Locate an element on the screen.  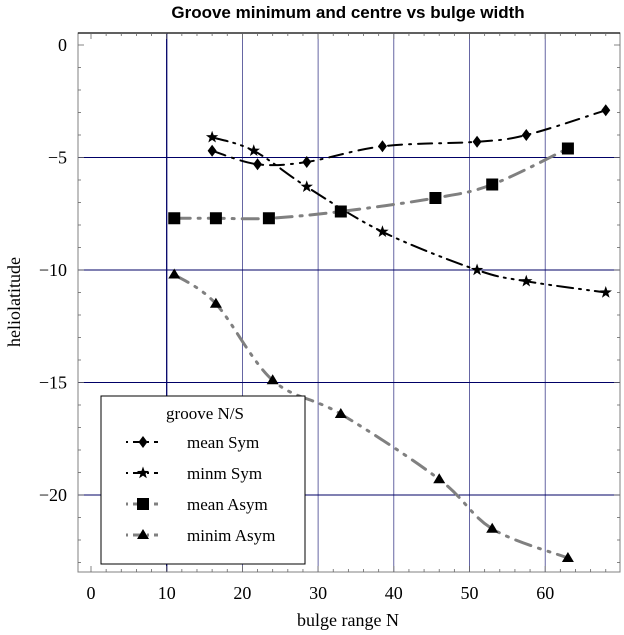
series-mean-sym is located at coordinates (409, 137).